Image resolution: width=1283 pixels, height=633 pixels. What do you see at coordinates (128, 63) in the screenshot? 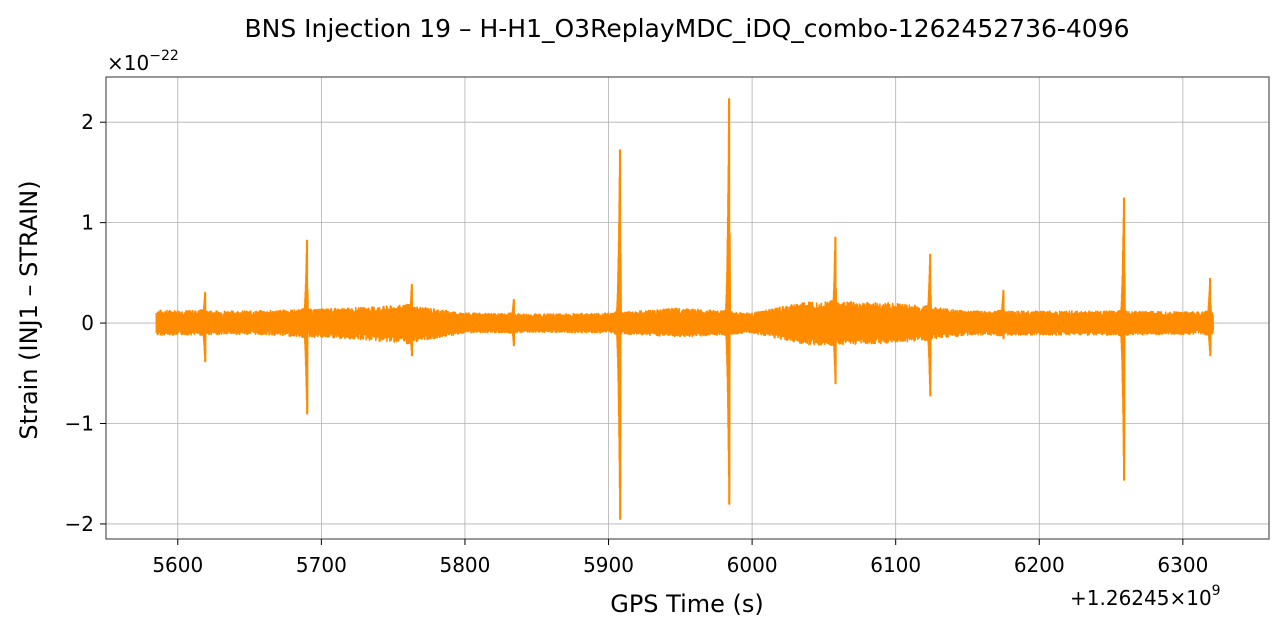
I see `y-multiplier-base: ×10` at bounding box center [128, 63].